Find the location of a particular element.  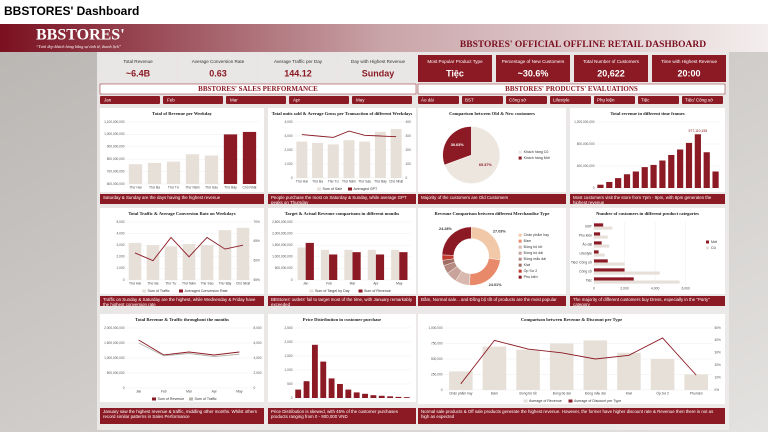

y-tick-label: 800,000,000 is located at coordinates (116, 159).